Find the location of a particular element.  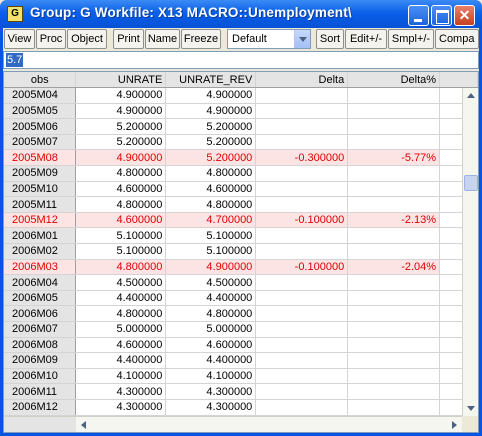

cell-edit-field: 5.7 is located at coordinates (241, 60).